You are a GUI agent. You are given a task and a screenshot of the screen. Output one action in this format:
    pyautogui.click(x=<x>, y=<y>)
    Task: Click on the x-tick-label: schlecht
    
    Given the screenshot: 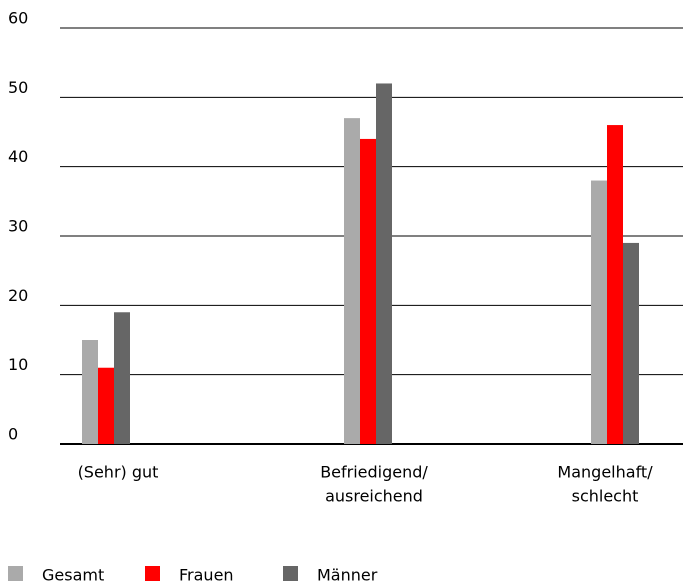 What is the action you would take?
    pyautogui.click(x=605, y=496)
    